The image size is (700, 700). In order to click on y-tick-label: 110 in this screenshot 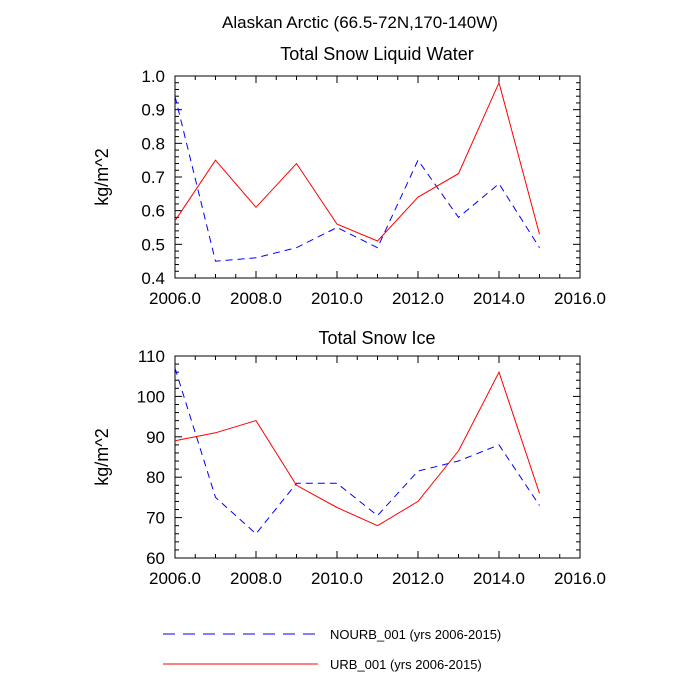, I will do `click(151, 356)`.